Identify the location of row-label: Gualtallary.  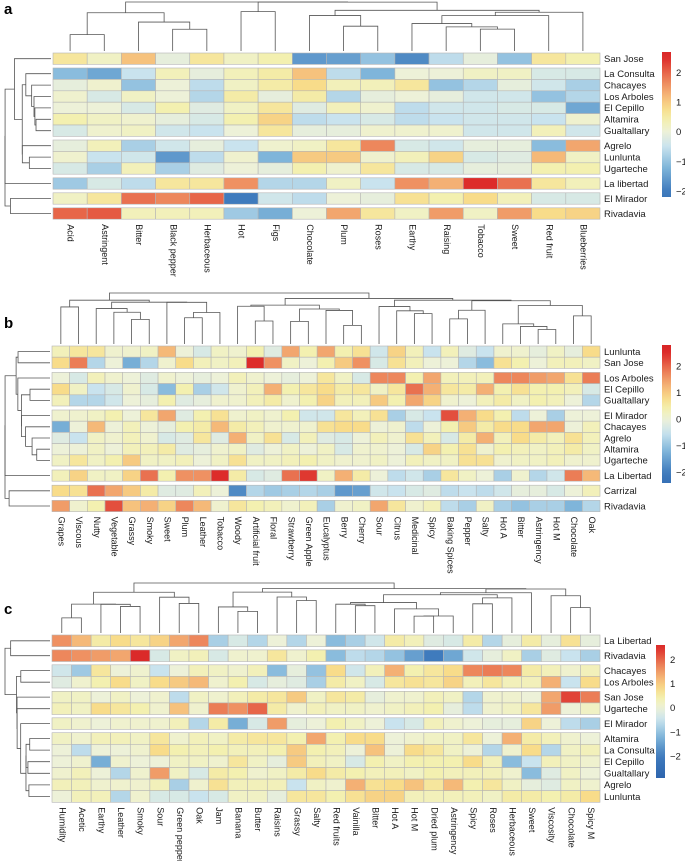
(627, 401).